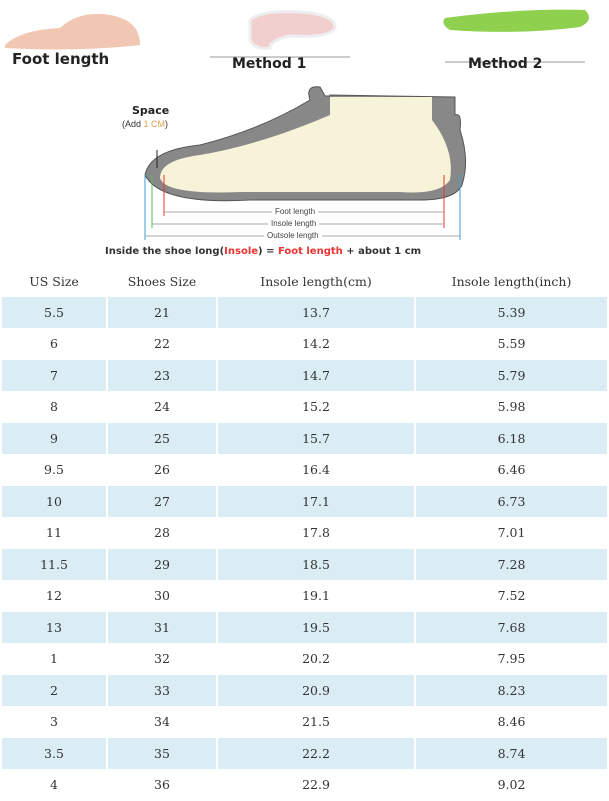 This screenshot has width=609, height=801. Describe the element at coordinates (511, 438) in the screenshot. I see `table-cell: 6.18` at that location.